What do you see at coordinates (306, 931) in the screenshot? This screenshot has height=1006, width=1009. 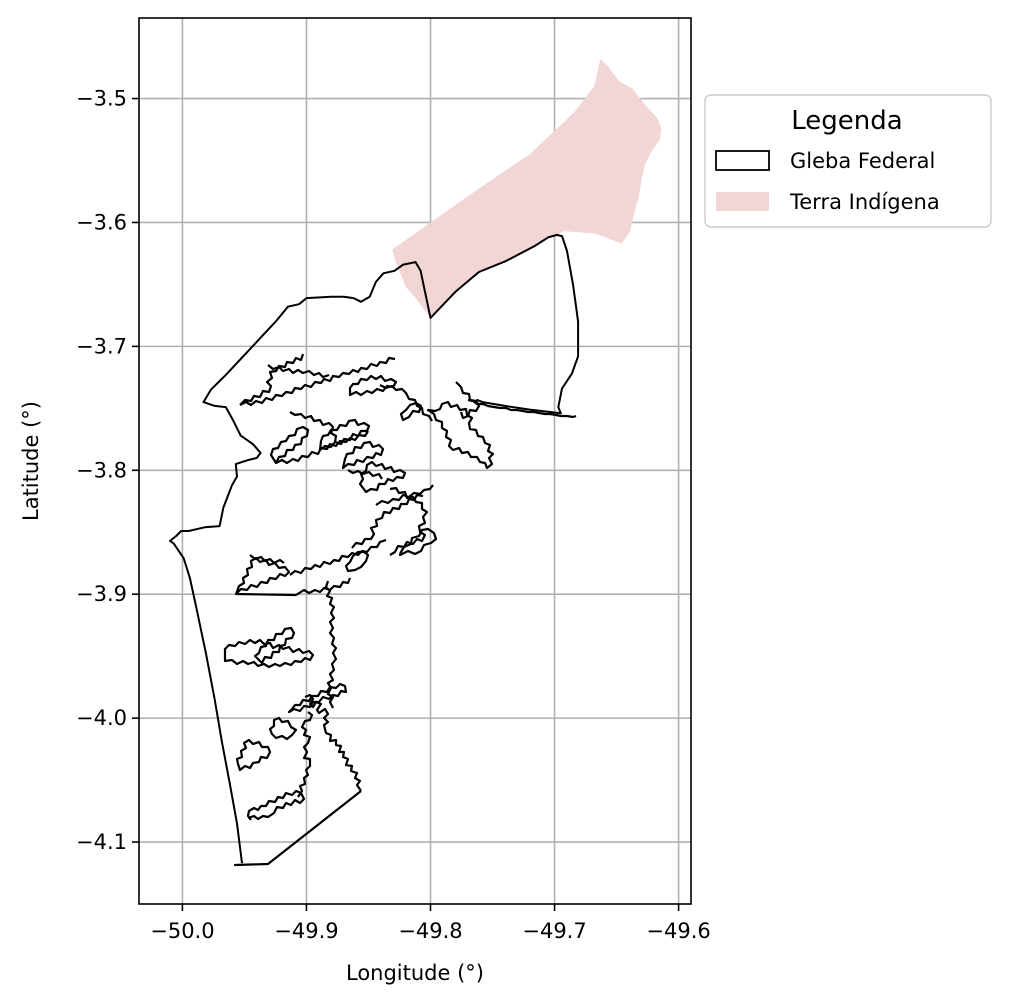 I see `x-tick-label: −49.9` at bounding box center [306, 931].